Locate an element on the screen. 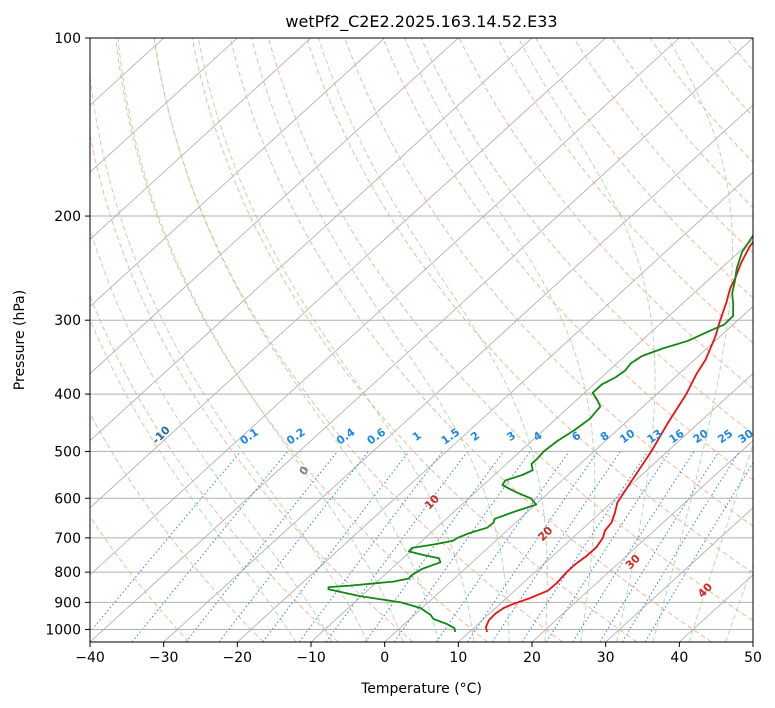 The image size is (775, 708). y-tick-label: 700 is located at coordinates (67, 539).